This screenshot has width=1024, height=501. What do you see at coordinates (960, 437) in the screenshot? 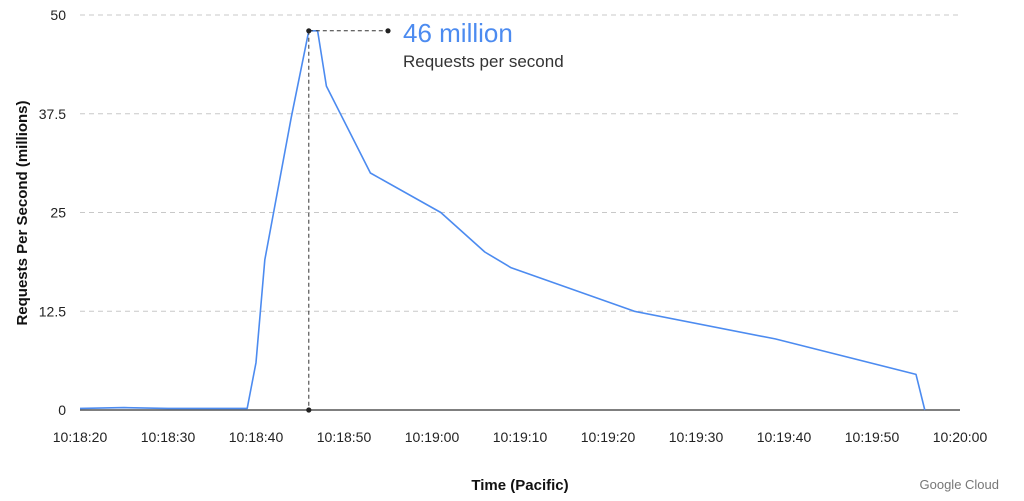
I see `x-tick-label: 10:20:00` at bounding box center [960, 437].